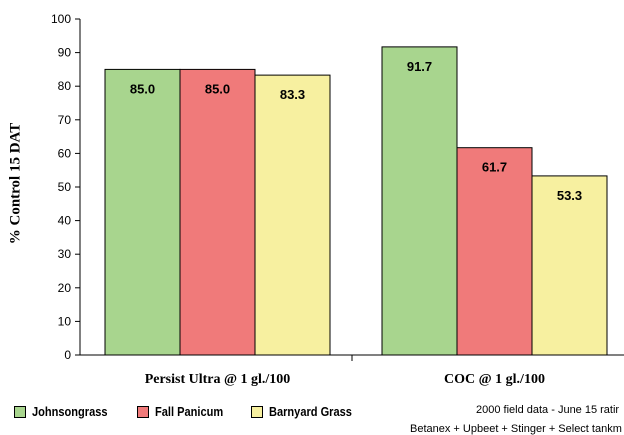  What do you see at coordinates (65, 86) in the screenshot?
I see `y-tick-label: 80` at bounding box center [65, 86].